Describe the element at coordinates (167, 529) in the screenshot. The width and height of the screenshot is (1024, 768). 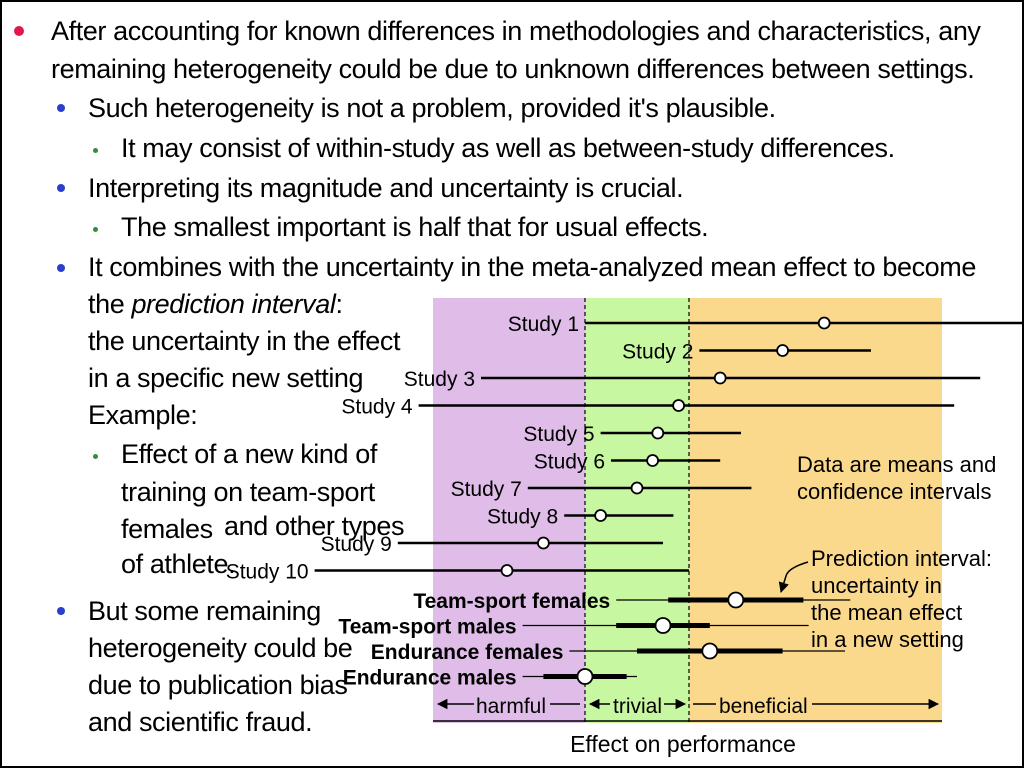
I see `bullet-7-line-3a: females` at that location.